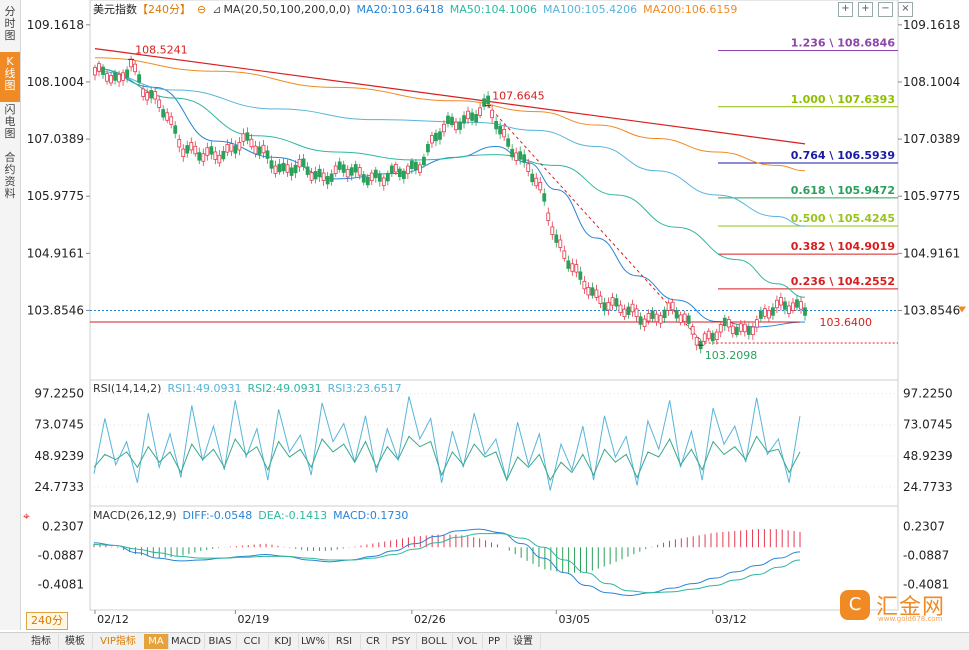 The image size is (969, 650). Describe the element at coordinates (10, 175) in the screenshot. I see `tab-contract-info: 合约资料` at that location.